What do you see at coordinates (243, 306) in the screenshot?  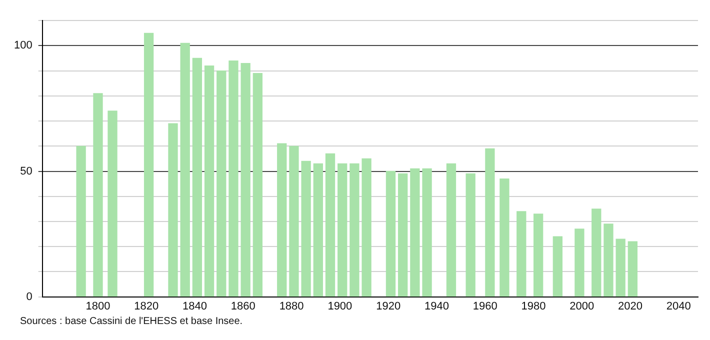 I see `x-tick-label: 1860` at bounding box center [243, 306].